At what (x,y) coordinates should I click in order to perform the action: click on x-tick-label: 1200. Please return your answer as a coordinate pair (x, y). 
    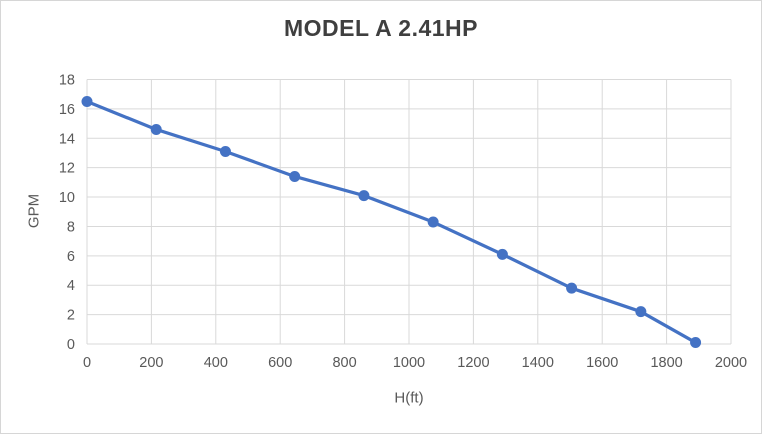
    Looking at the image, I should click on (473, 363).